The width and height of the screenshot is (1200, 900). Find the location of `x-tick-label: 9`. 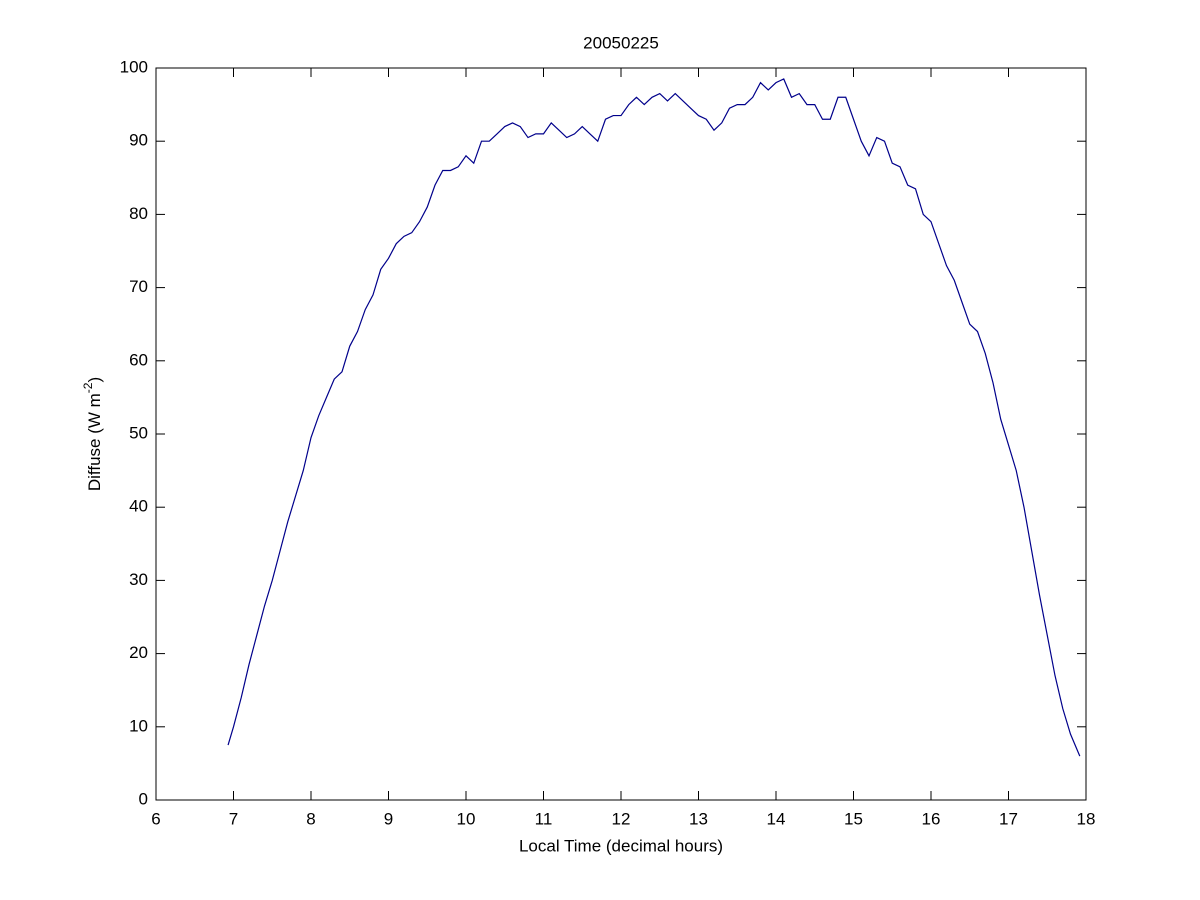

x-tick-label: 9 is located at coordinates (388, 818).